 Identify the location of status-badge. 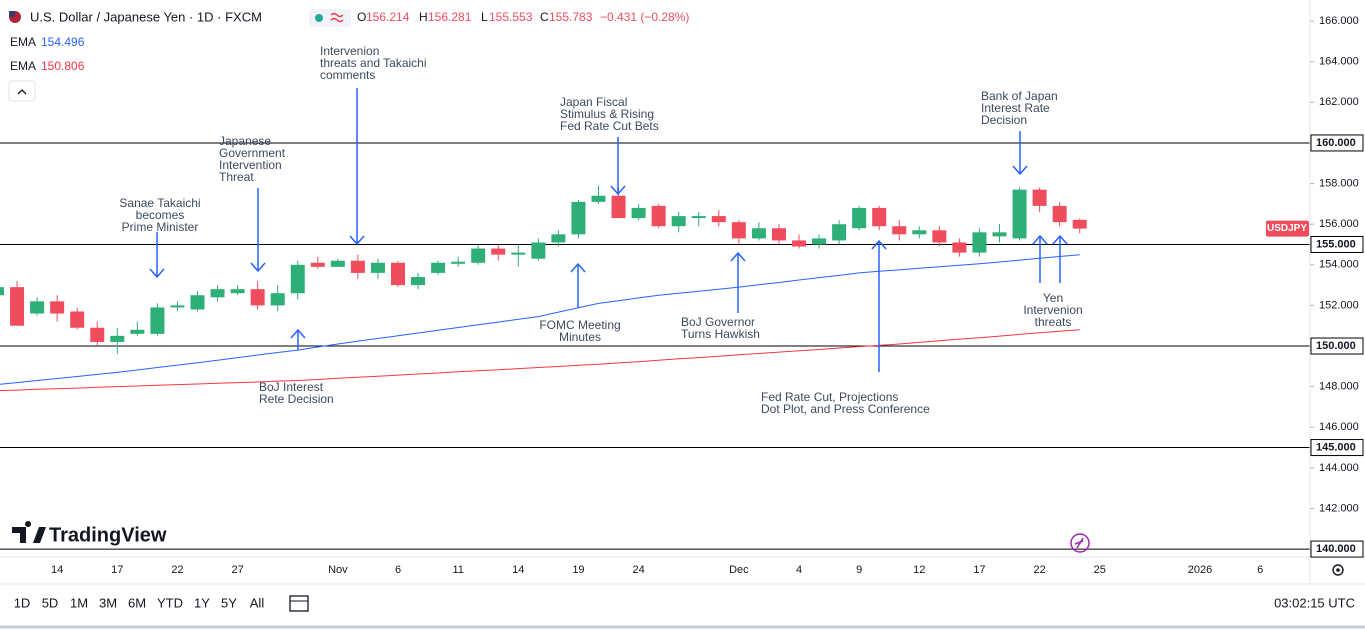
(330, 18).